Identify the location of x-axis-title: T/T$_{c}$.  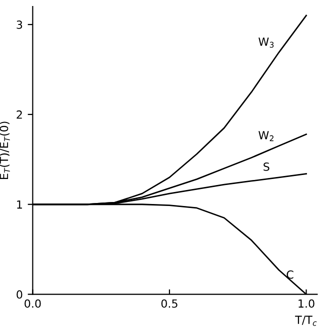
(306, 321).